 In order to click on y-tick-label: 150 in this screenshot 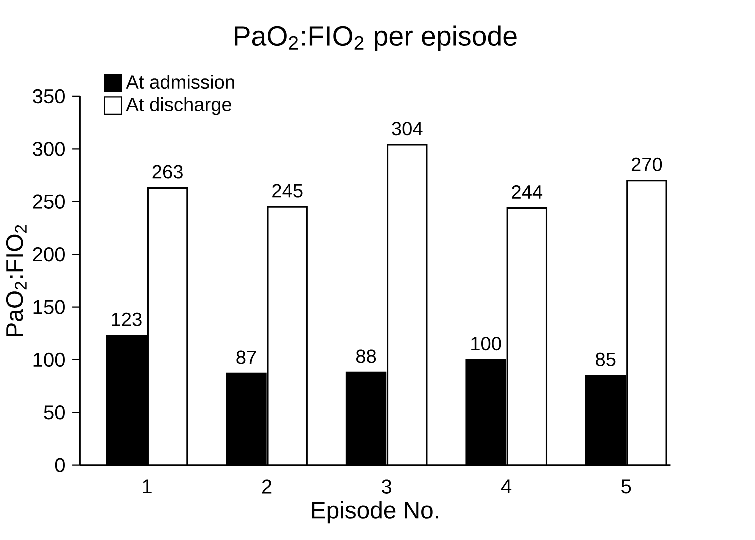, I will do `click(49, 307)`.